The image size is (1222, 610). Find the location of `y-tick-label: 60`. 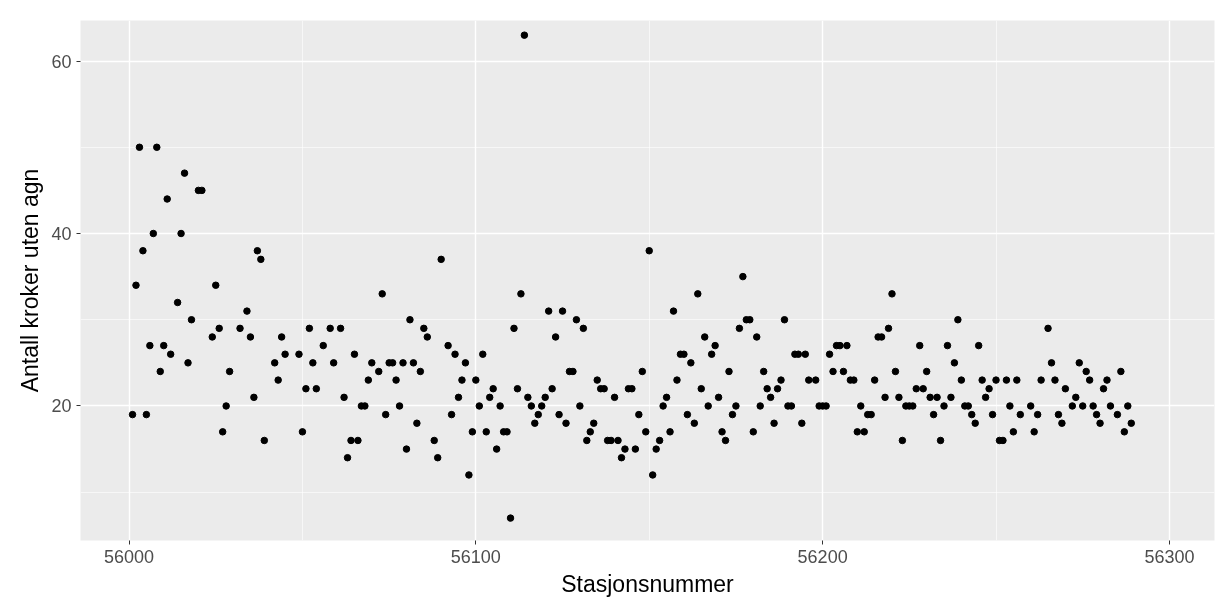

y-tick-label: 60 is located at coordinates (61, 61).